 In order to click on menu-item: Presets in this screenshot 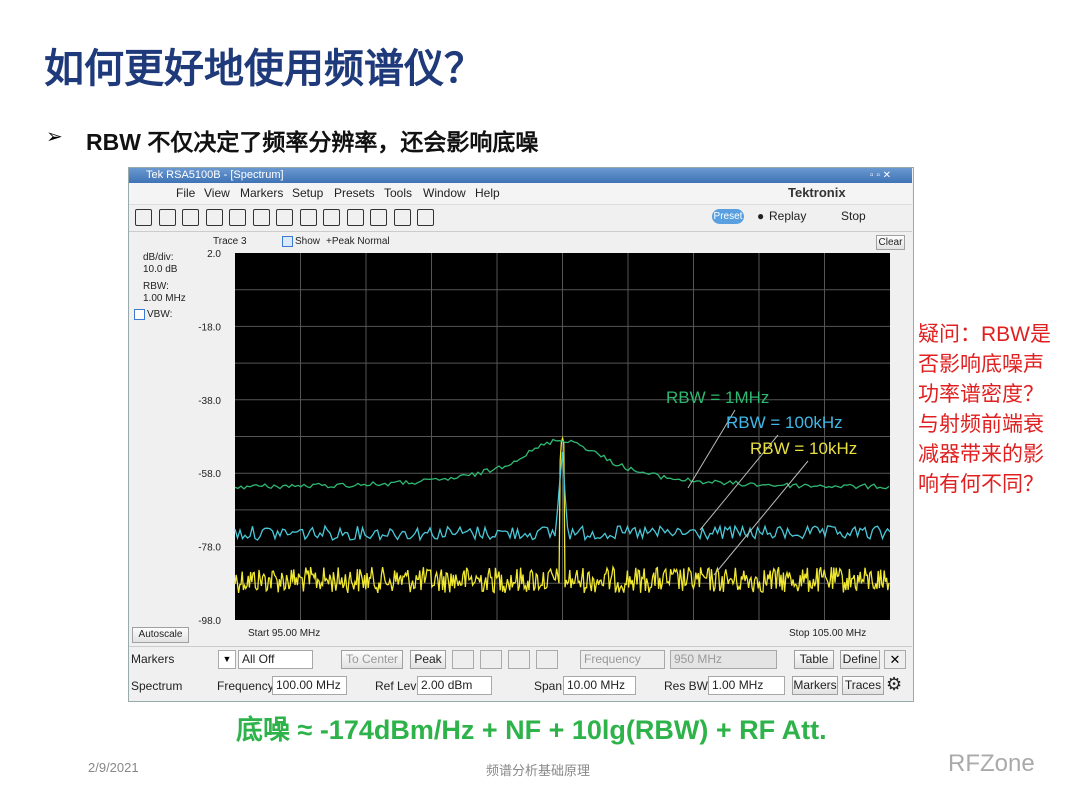, I will do `click(354, 193)`.